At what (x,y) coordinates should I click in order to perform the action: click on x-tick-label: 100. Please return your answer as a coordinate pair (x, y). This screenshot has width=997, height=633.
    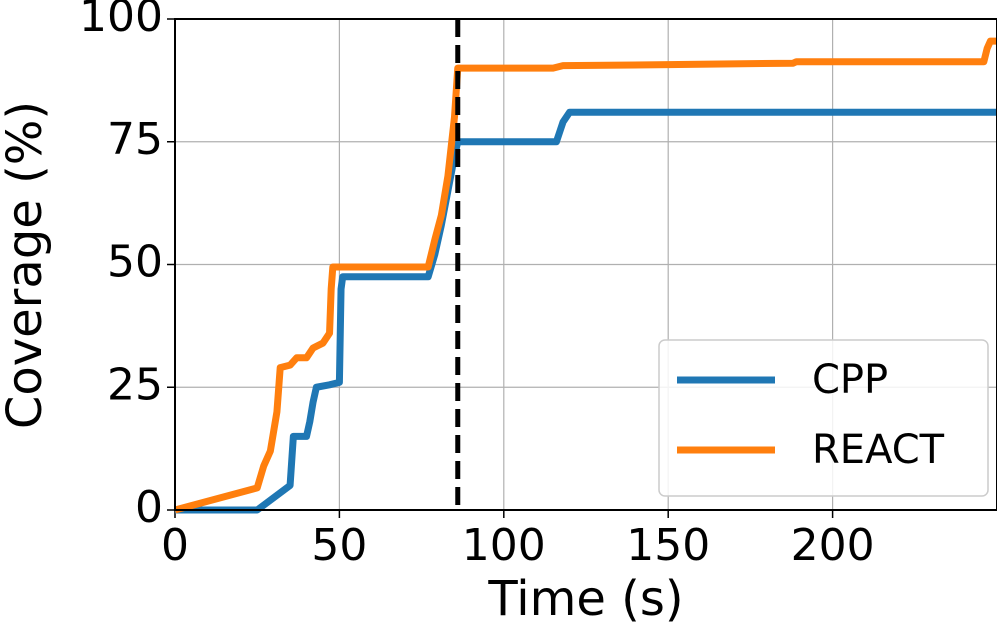
    Looking at the image, I should click on (504, 545).